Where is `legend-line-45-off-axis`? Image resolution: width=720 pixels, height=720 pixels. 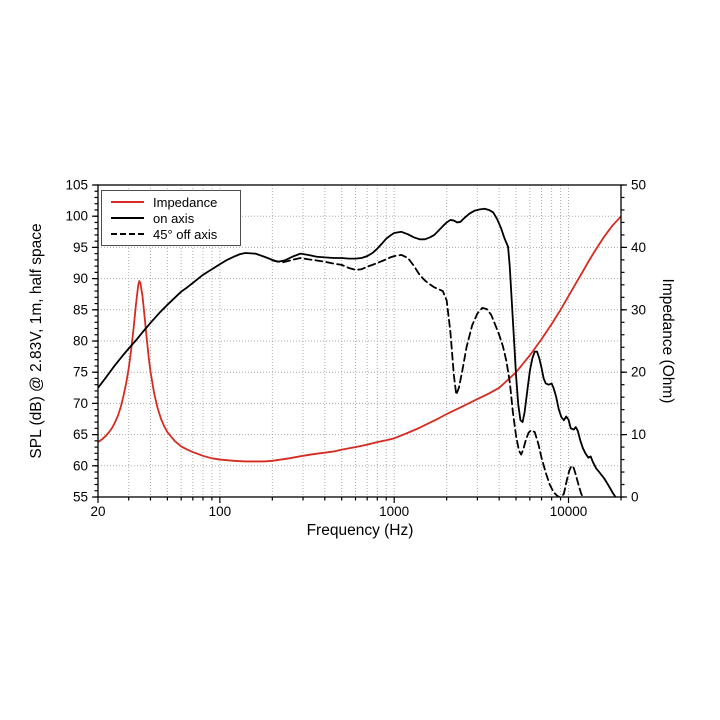 legend-line-45-off-axis is located at coordinates (127, 234).